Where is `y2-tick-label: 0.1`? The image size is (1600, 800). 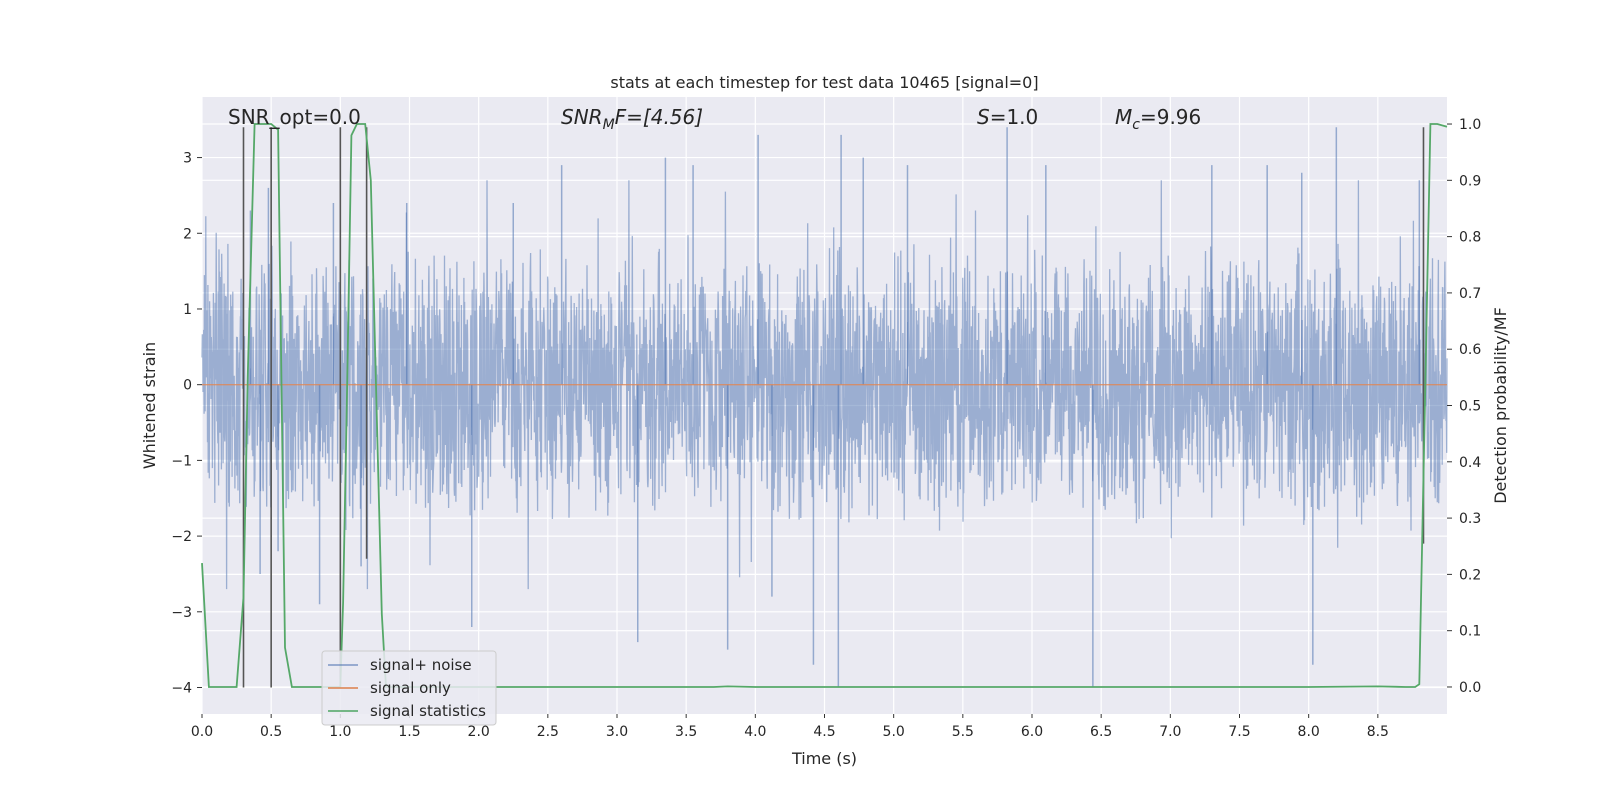 y2-tick-label: 0.1 is located at coordinates (1470, 632).